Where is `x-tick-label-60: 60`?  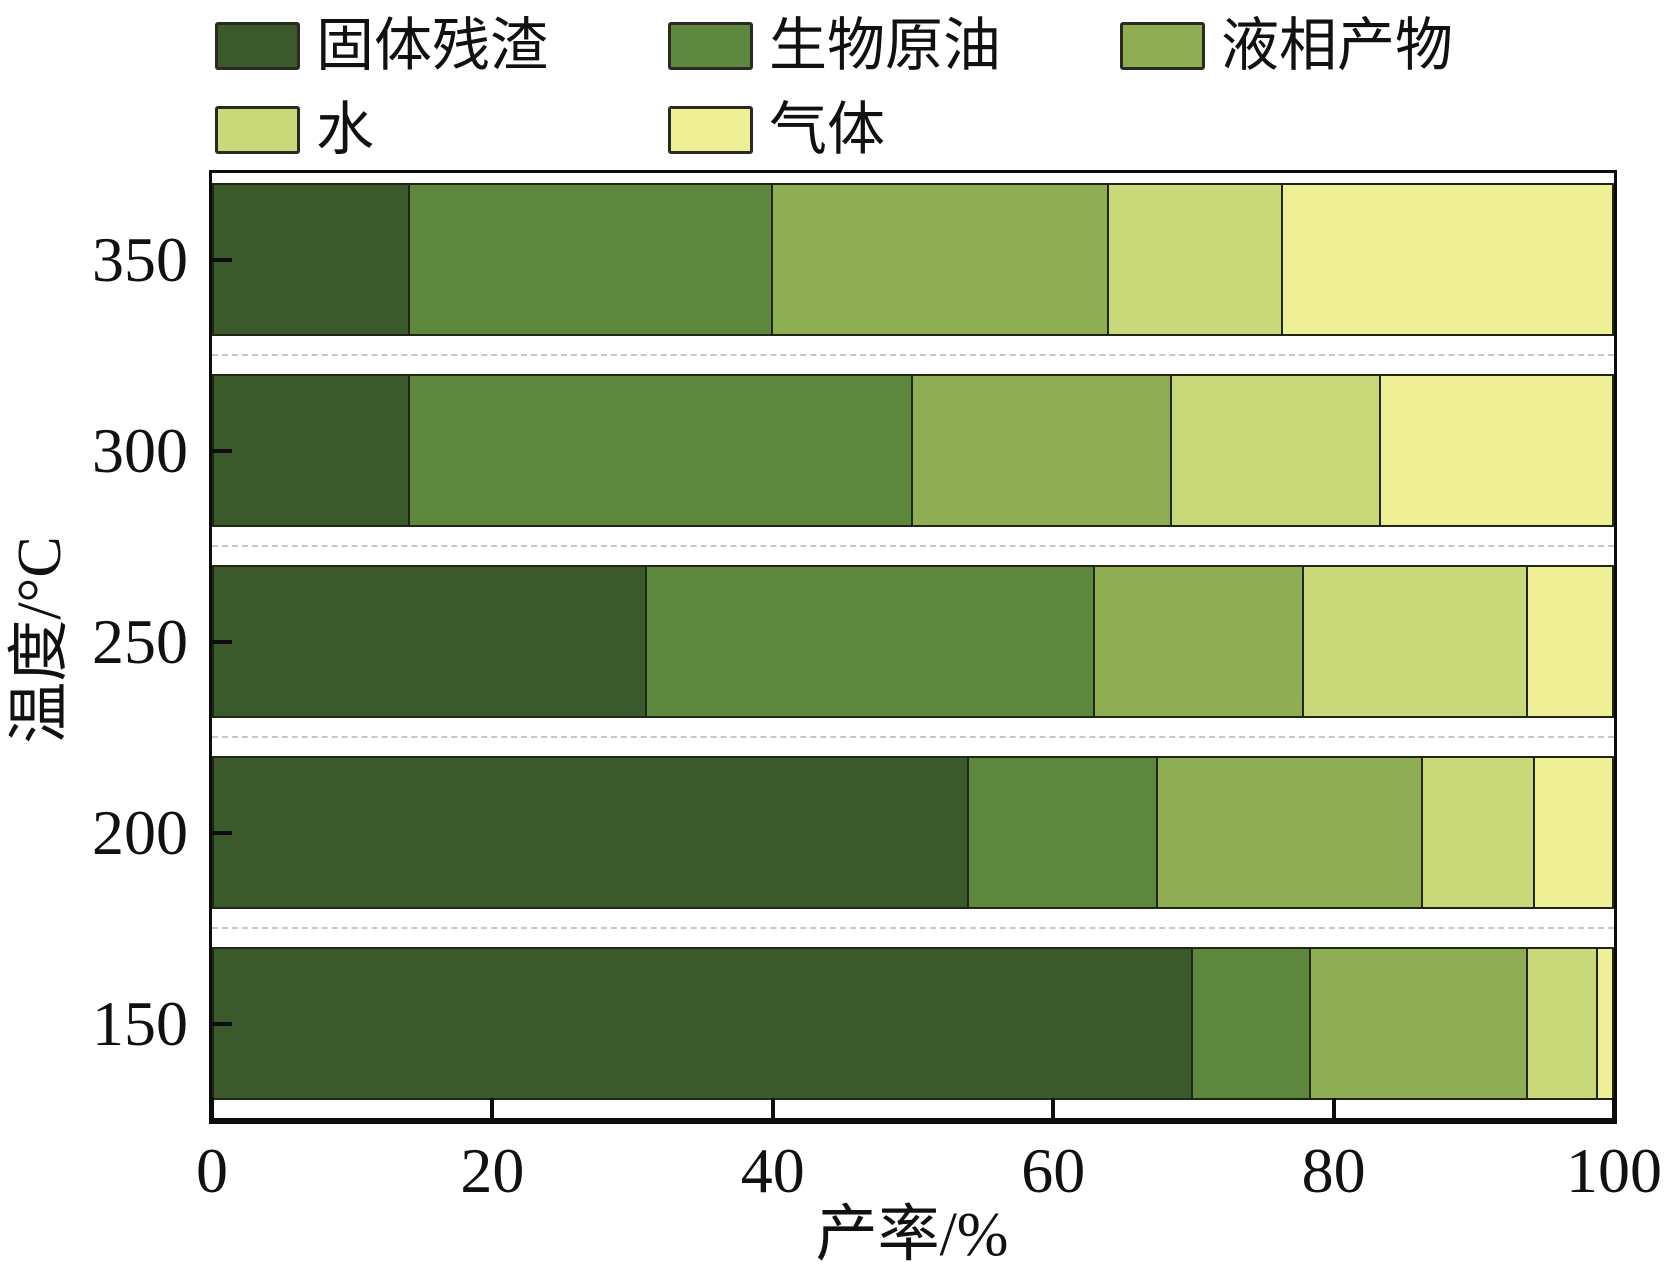
x-tick-label-60: 60 is located at coordinates (1053, 1170).